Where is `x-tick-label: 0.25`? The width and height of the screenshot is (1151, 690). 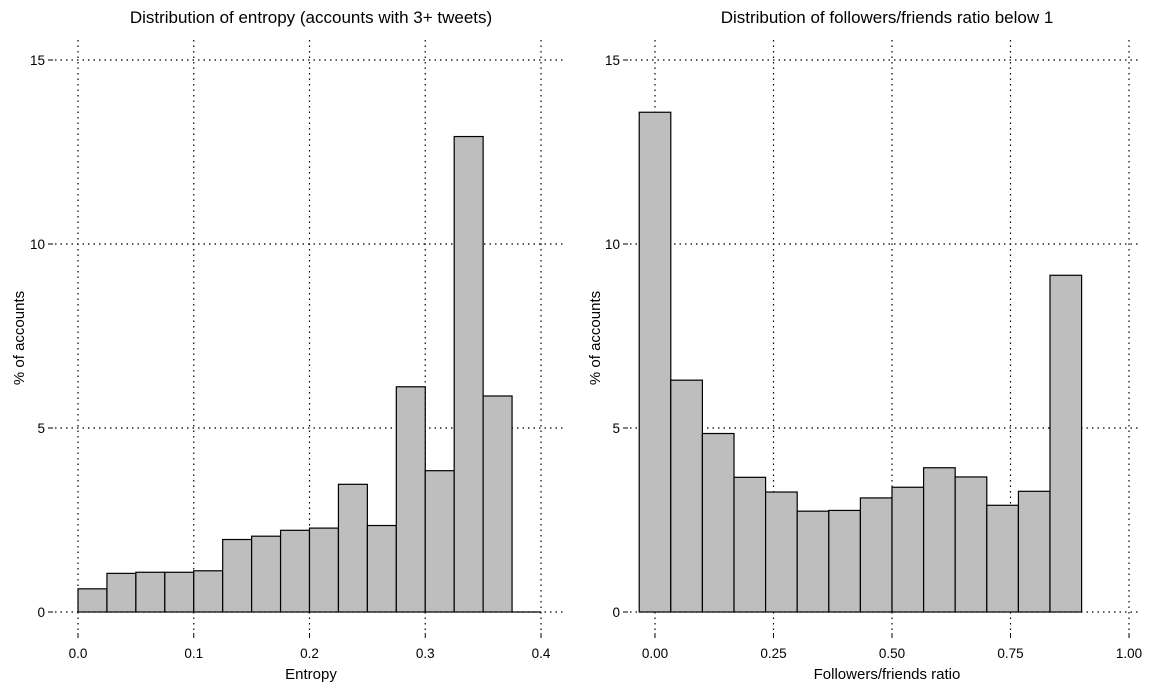 x-tick-label: 0.25 is located at coordinates (773, 653).